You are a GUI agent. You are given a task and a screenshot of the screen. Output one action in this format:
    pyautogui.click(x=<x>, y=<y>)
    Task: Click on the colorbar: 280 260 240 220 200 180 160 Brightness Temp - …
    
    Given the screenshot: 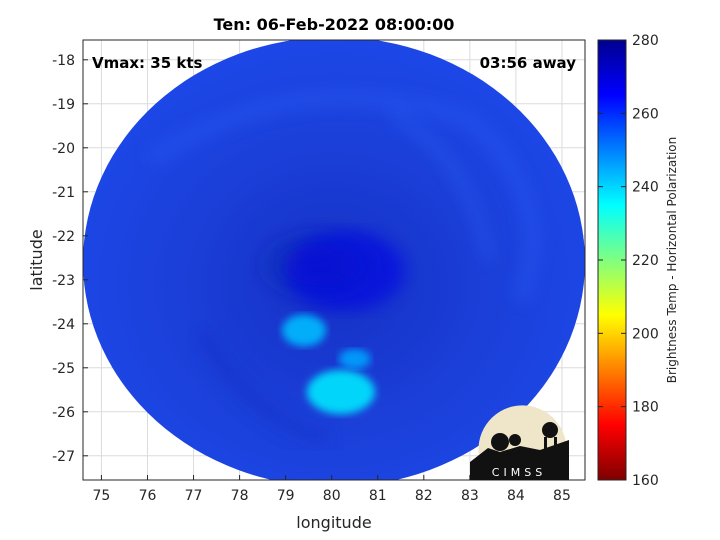 What is the action you would take?
    pyautogui.click(x=638, y=261)
    